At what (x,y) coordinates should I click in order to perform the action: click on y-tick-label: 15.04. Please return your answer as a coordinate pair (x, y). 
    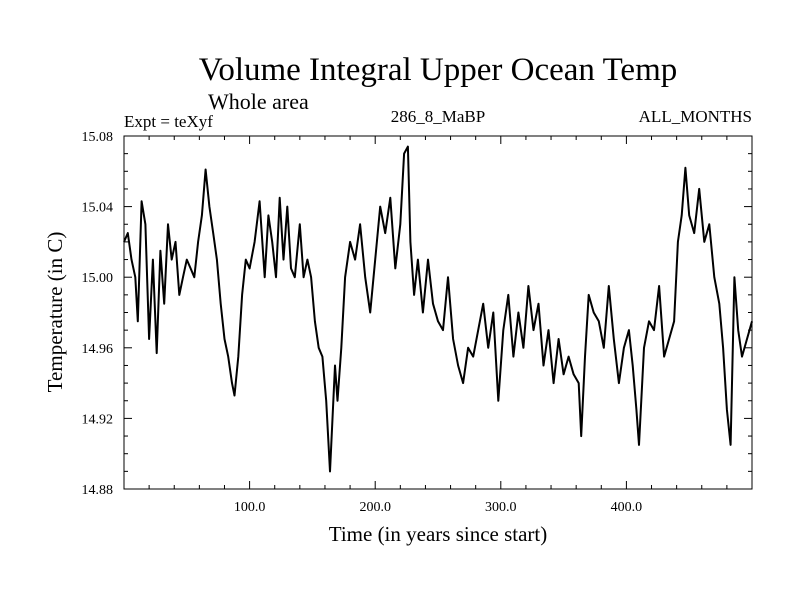
    Looking at the image, I should click on (98, 208).